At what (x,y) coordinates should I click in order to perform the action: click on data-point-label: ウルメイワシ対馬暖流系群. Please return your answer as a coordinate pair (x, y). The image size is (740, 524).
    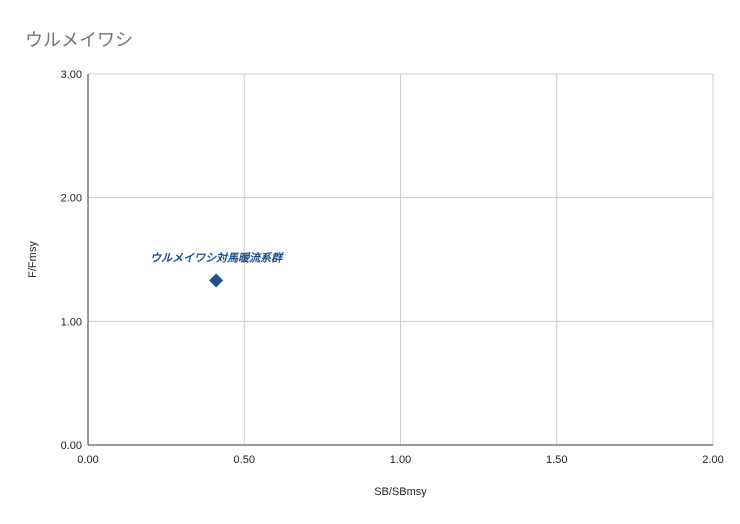
    Looking at the image, I should click on (217, 258).